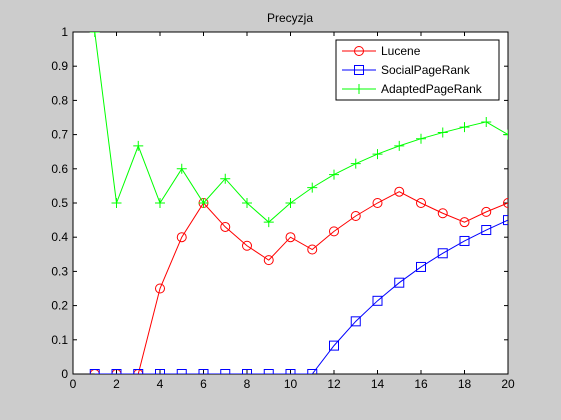  Describe the element at coordinates (59, 237) in the screenshot. I see `y-tick-label: 0.4` at that location.